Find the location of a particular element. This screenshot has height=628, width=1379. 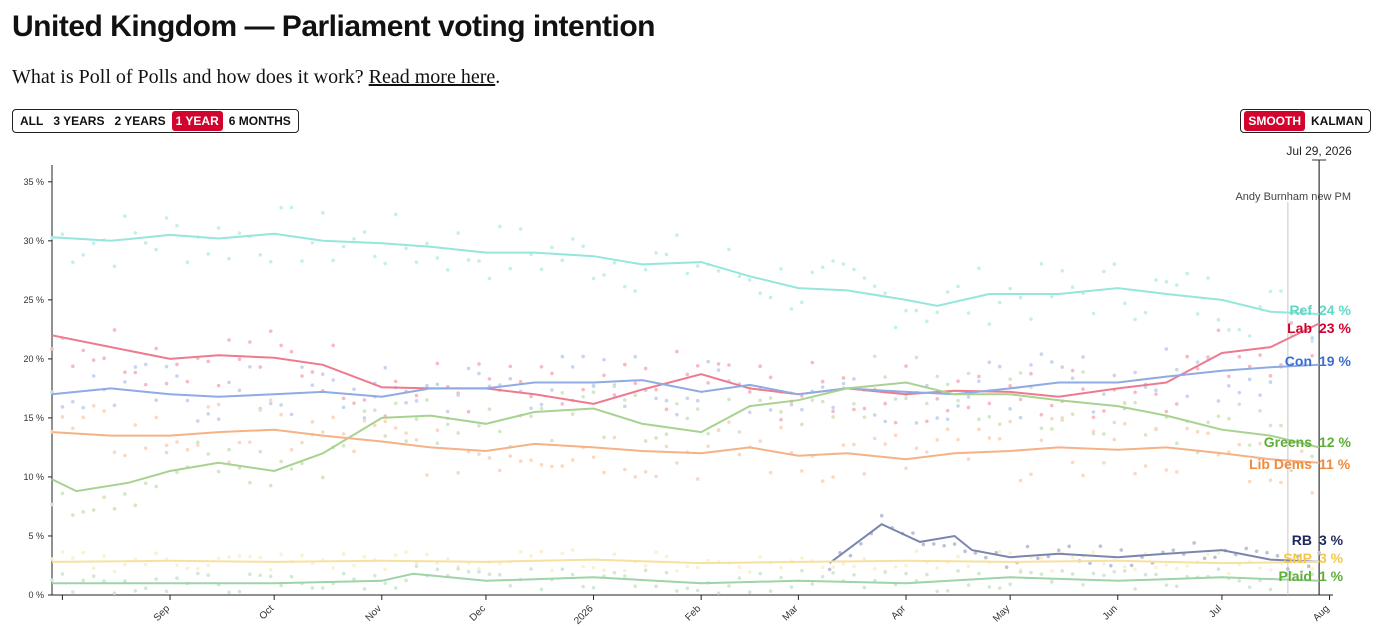

event-label: Andy Burnham new PM is located at coordinates (1293, 197).